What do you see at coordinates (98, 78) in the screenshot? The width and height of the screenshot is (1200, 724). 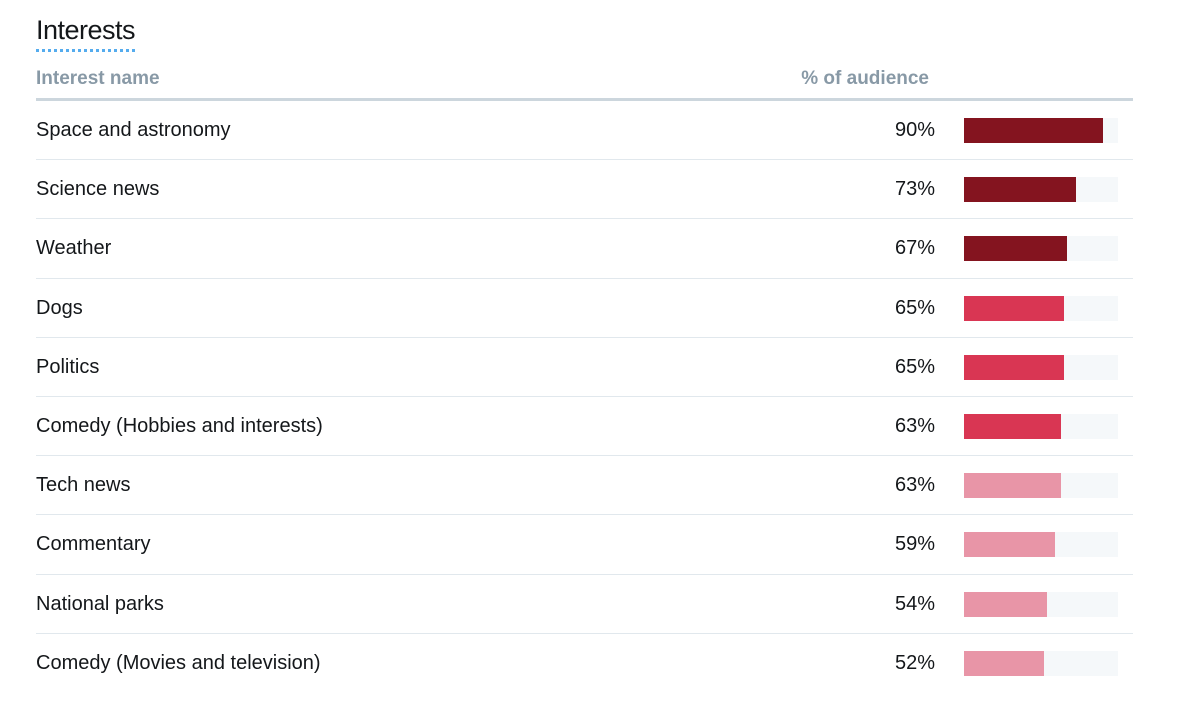 I see `column-header-interest-name: Interest name` at bounding box center [98, 78].